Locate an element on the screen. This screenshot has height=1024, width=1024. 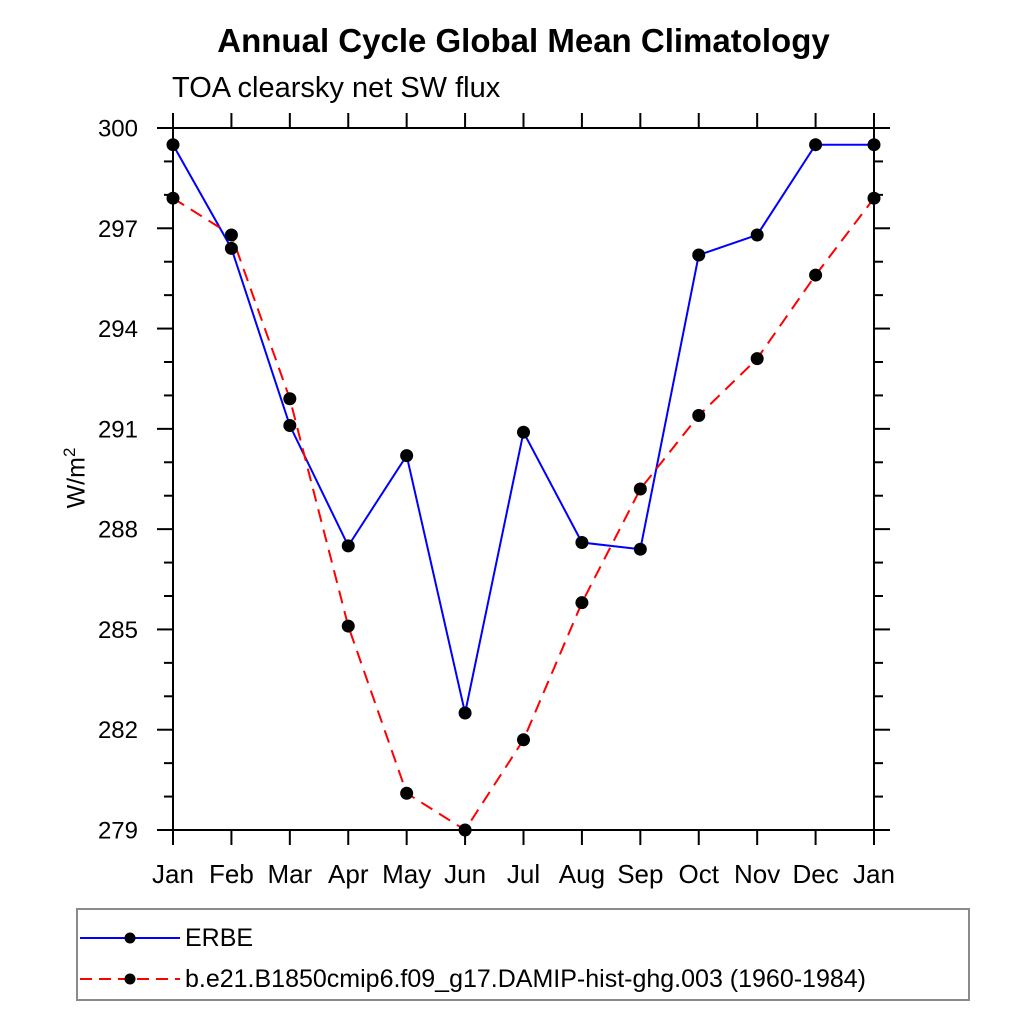
x-tick-label: Aug is located at coordinates (582, 874).